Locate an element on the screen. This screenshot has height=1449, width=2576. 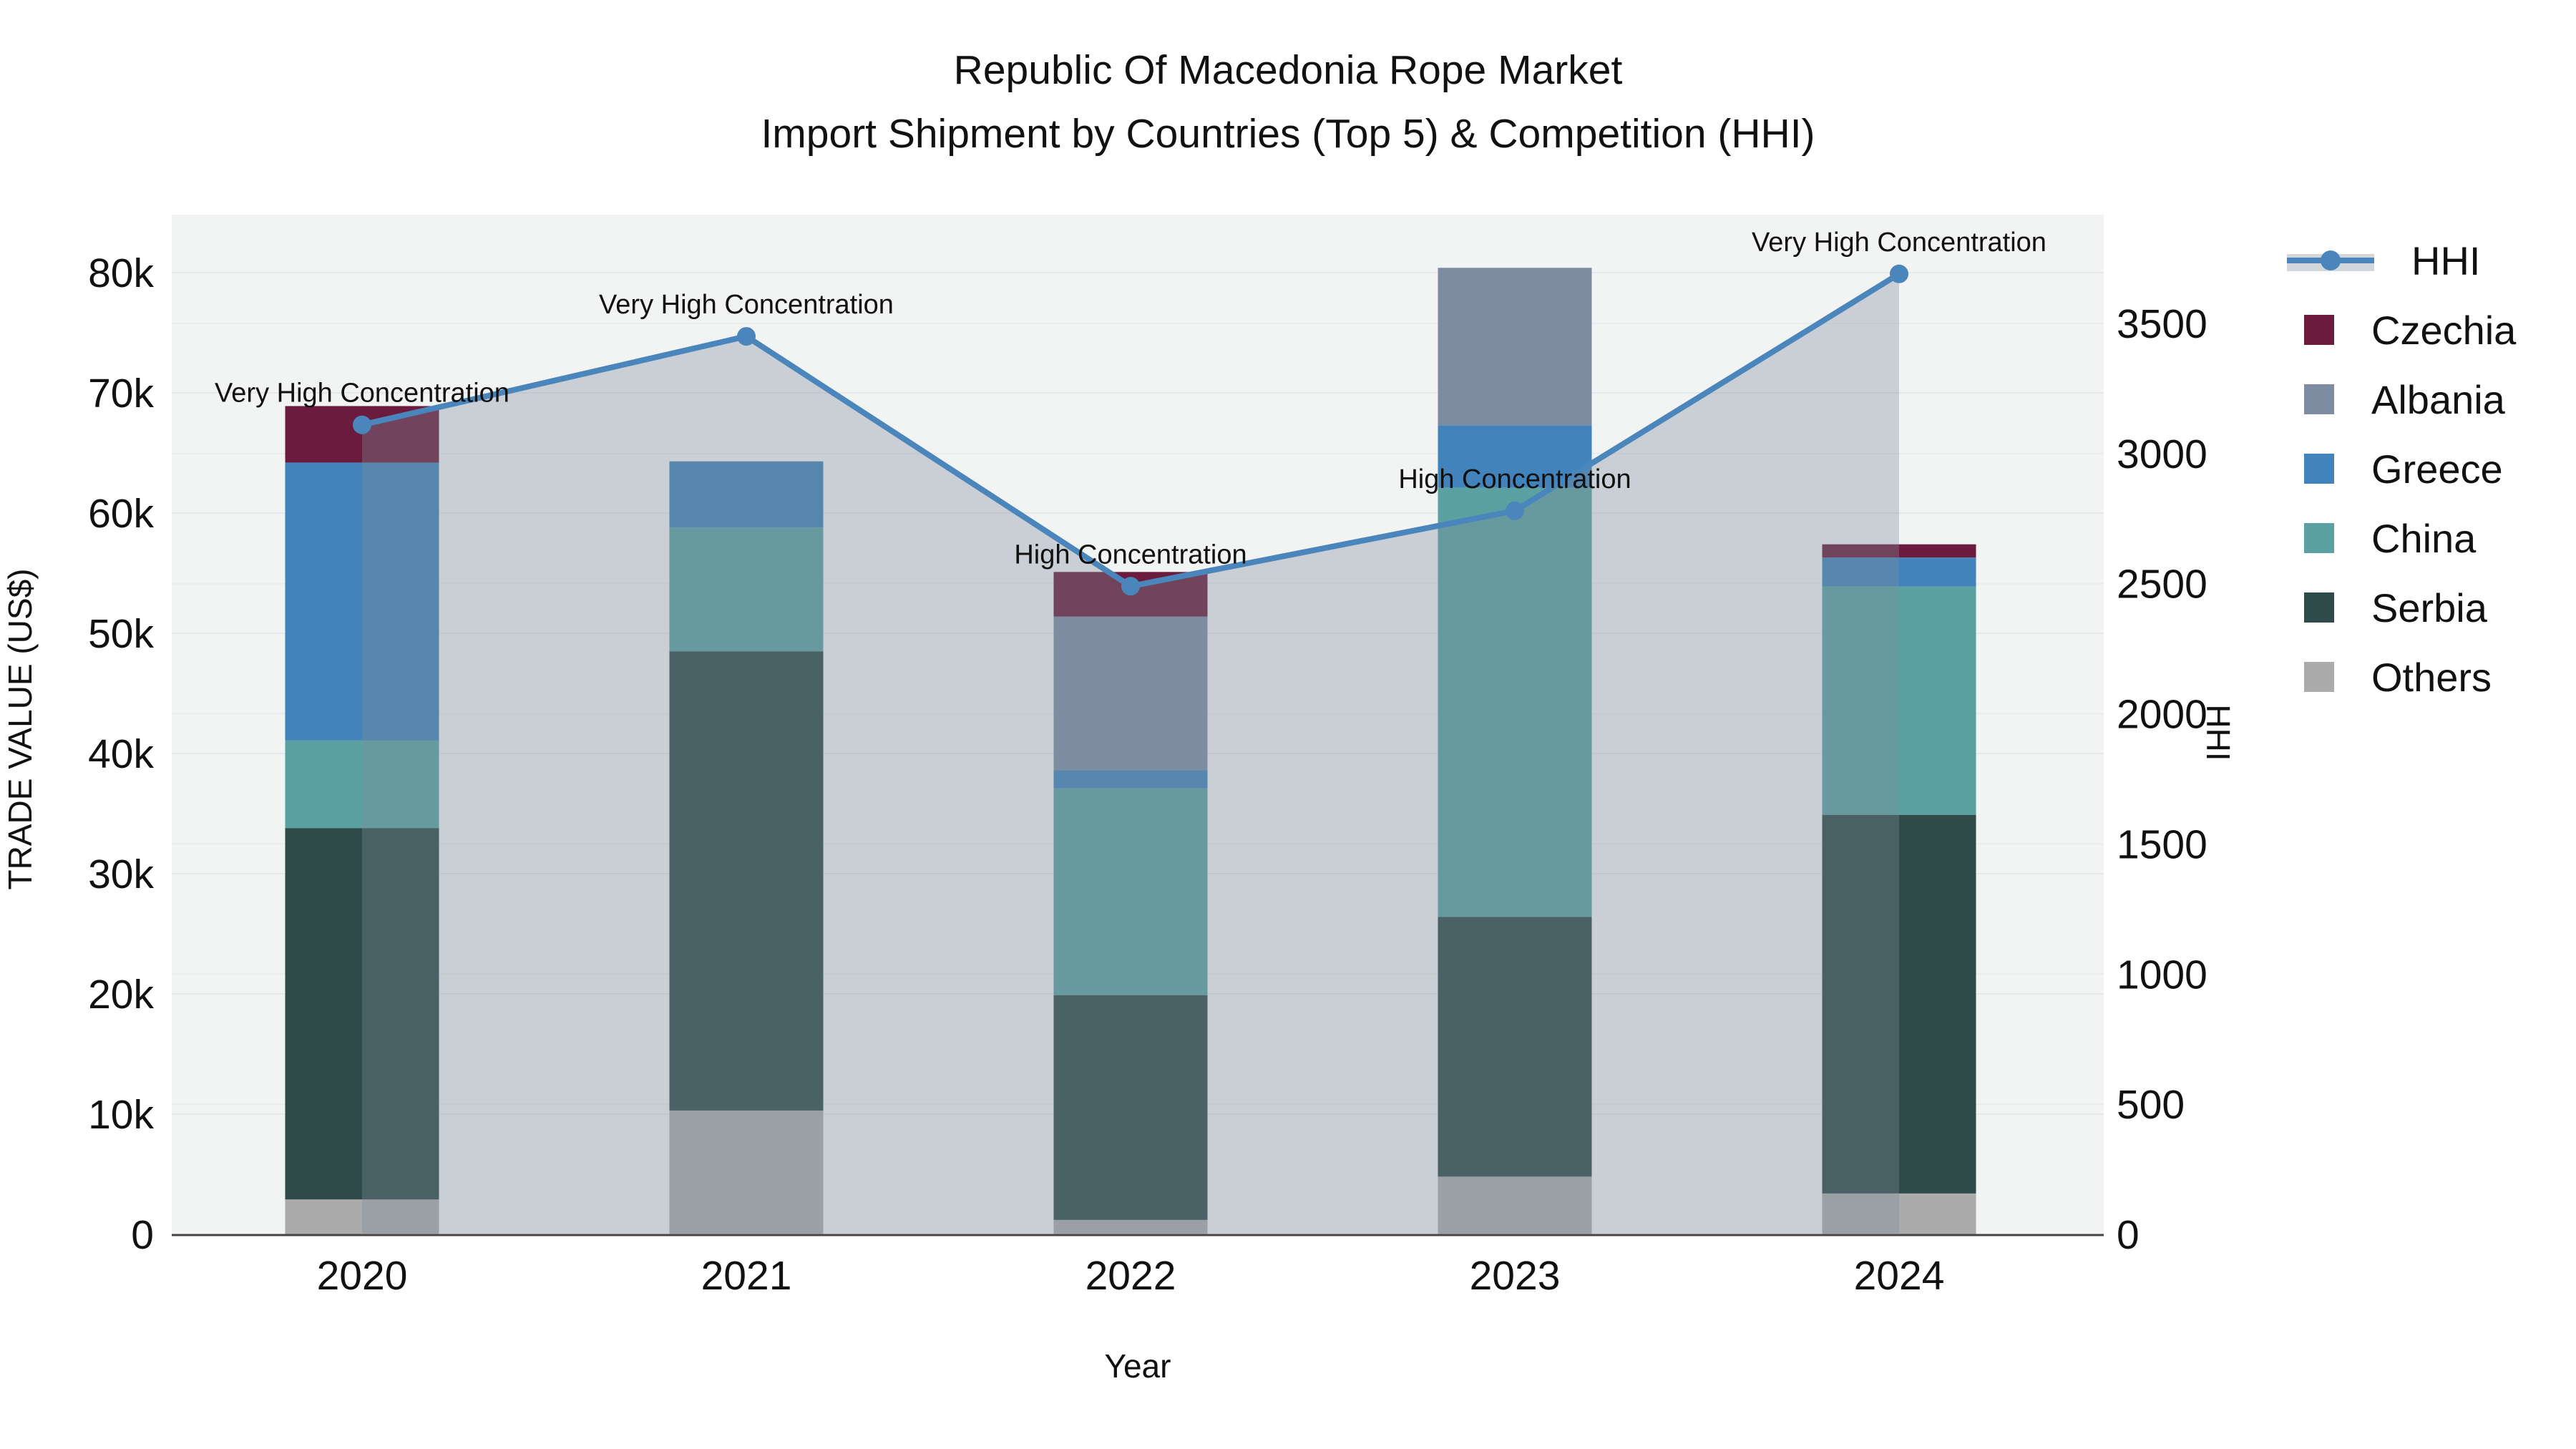
y-right-tick-label: 1500 is located at coordinates (2162, 844).